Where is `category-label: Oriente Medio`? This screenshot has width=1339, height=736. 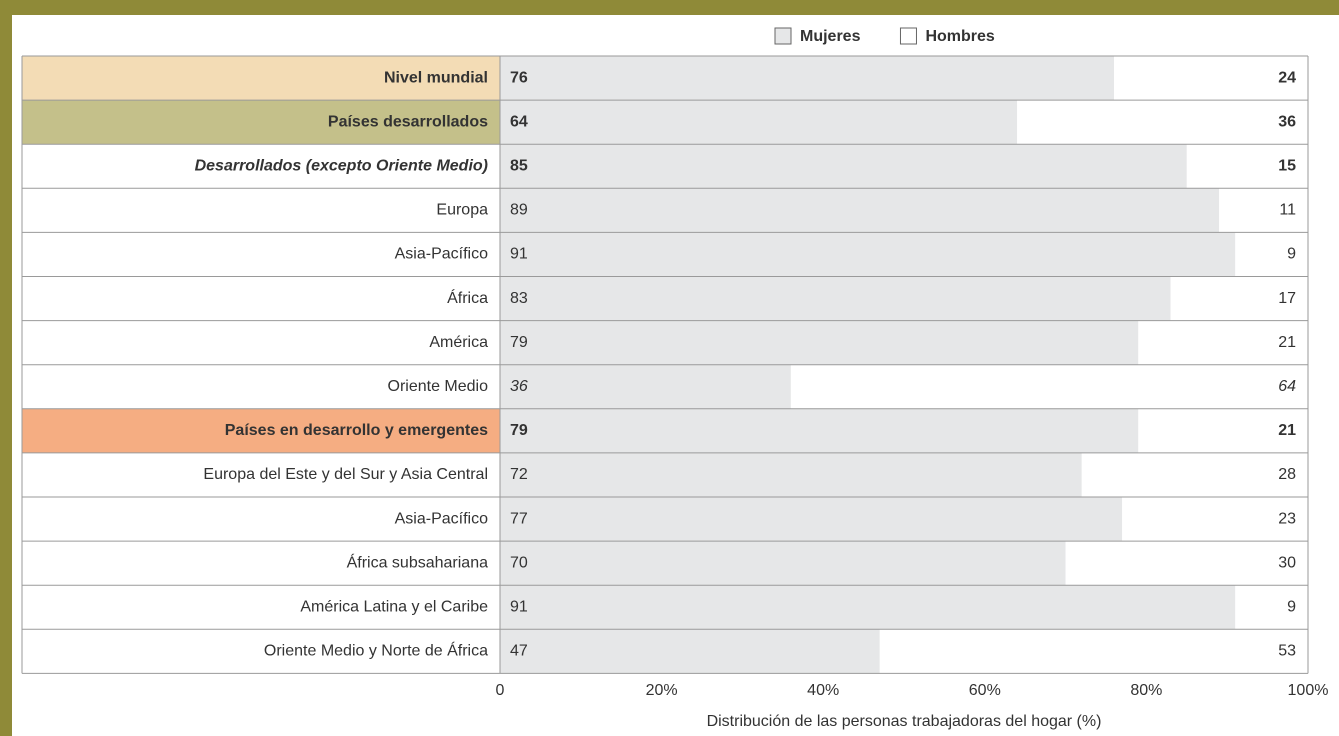
category-label: Oriente Medio is located at coordinates (438, 386).